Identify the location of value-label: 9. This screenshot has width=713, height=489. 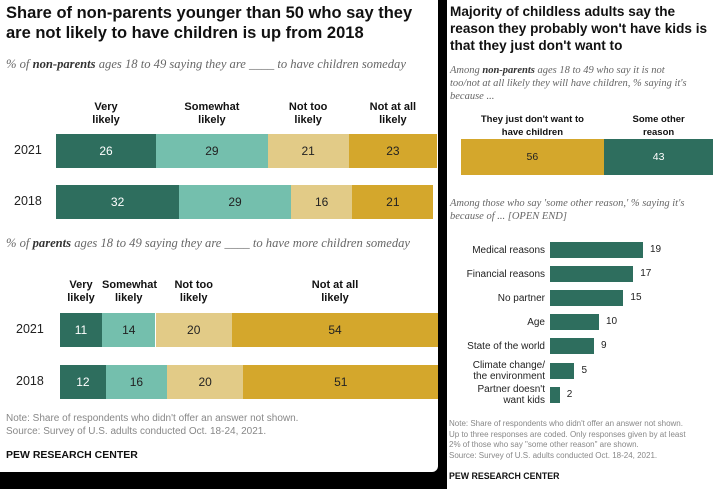
(604, 345).